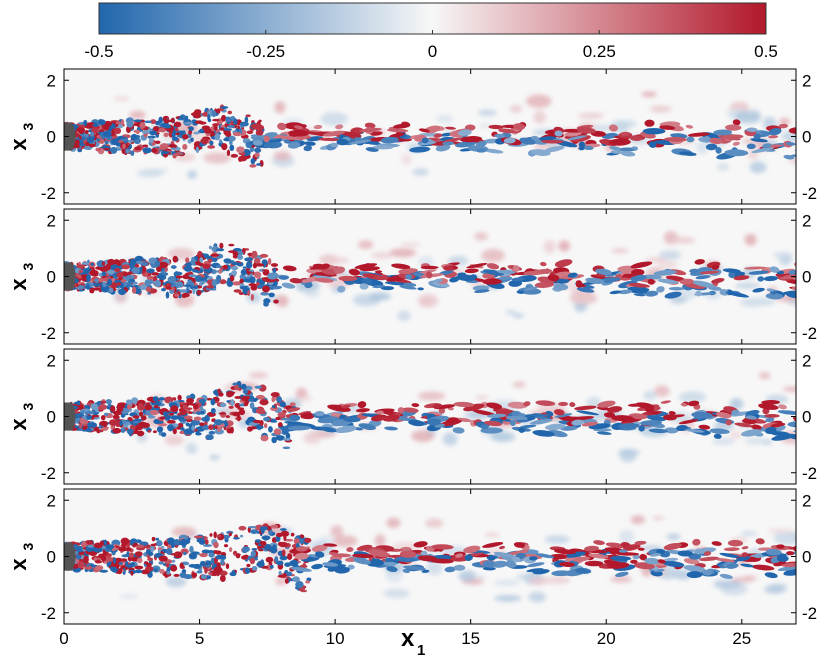 This screenshot has width=828, height=663. I want to click on vorticity-field, so click(430, 276).